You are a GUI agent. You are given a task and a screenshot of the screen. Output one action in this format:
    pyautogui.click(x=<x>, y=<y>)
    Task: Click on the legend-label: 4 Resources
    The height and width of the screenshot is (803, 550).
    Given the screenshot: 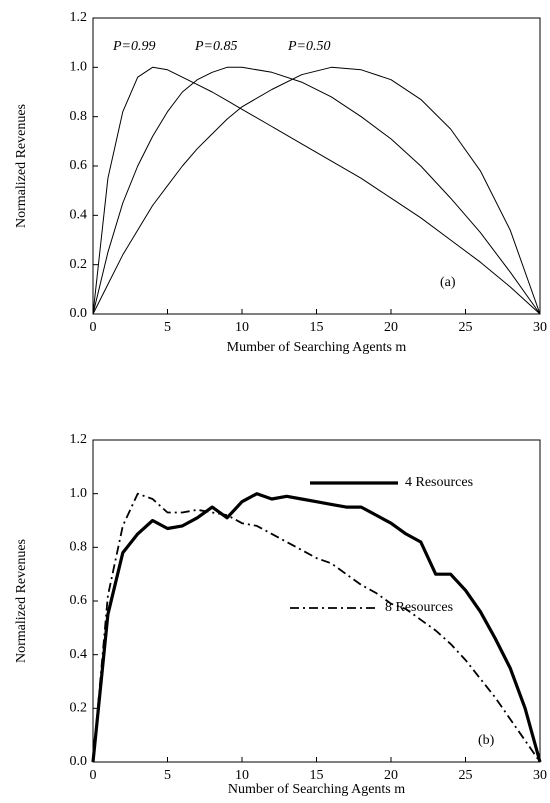 What is the action you would take?
    pyautogui.click(x=439, y=482)
    